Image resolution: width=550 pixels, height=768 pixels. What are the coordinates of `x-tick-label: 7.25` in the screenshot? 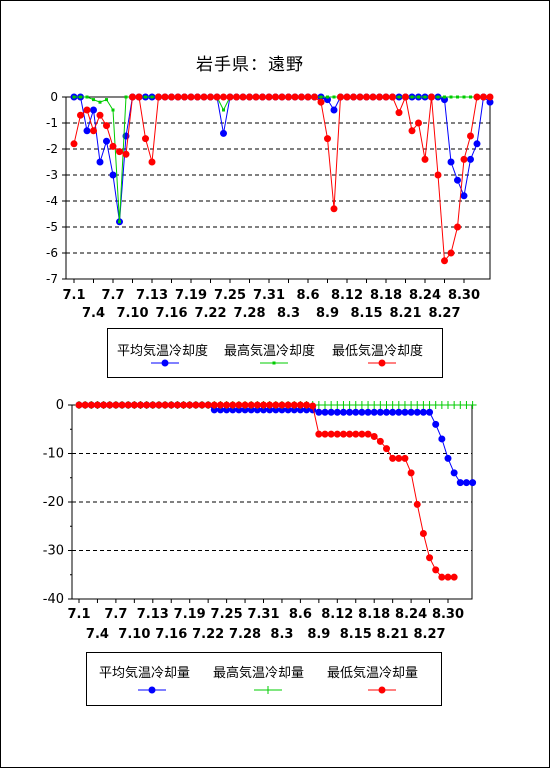 It's located at (230, 295).